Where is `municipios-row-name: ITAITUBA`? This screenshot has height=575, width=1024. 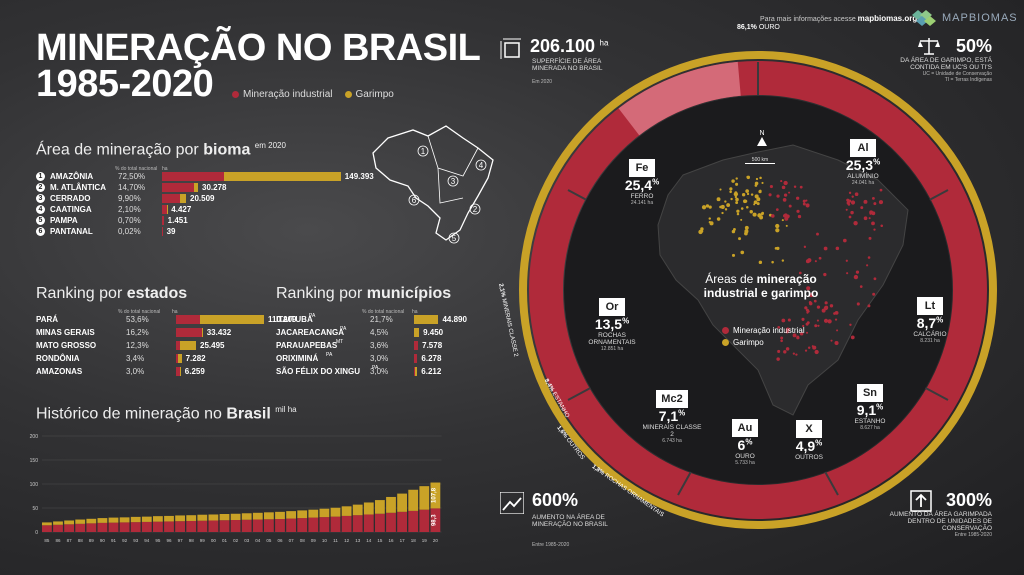
municipios-row-name: ITAITUBA is located at coordinates (294, 319).